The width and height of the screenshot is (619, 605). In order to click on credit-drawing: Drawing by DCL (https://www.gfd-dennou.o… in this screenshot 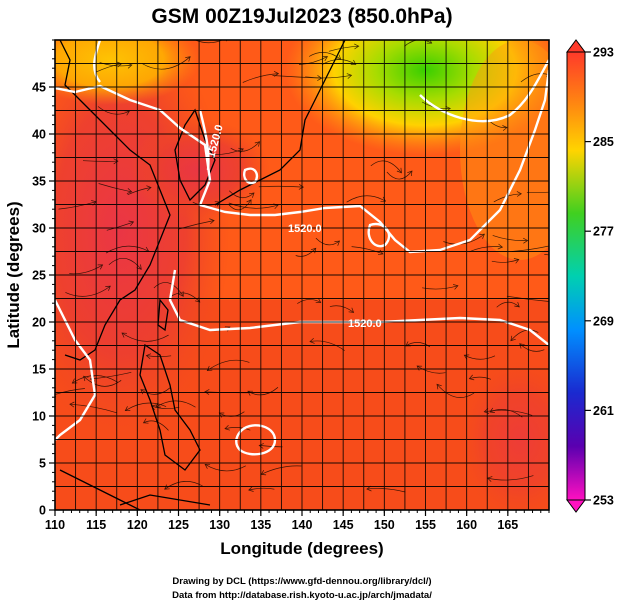, I will do `click(301, 581)`.